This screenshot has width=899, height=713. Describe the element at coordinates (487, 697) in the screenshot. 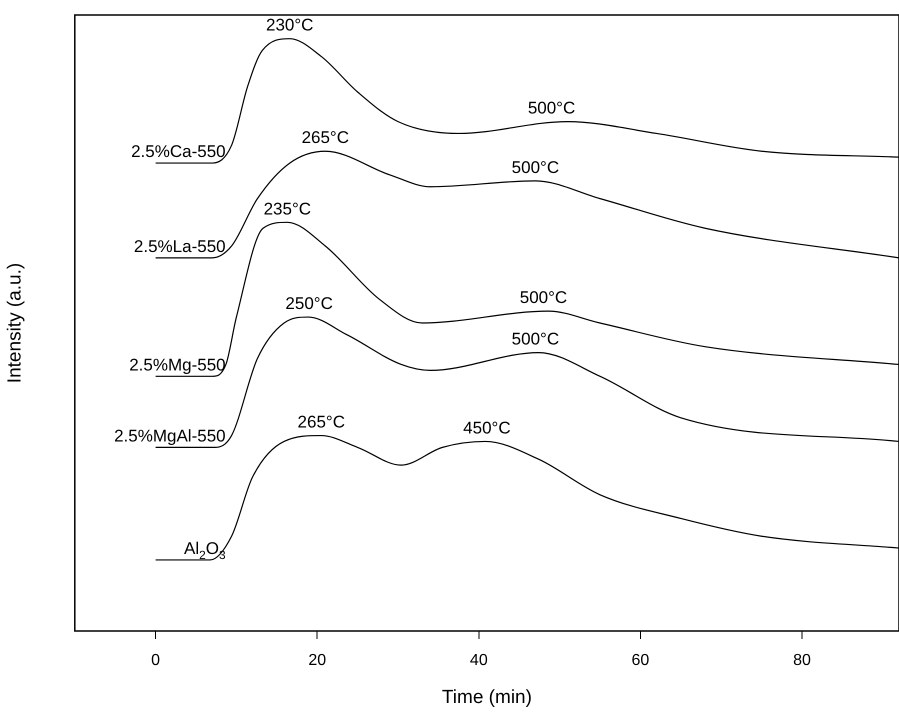

I see `x-axis-title: Time (min)` at that location.